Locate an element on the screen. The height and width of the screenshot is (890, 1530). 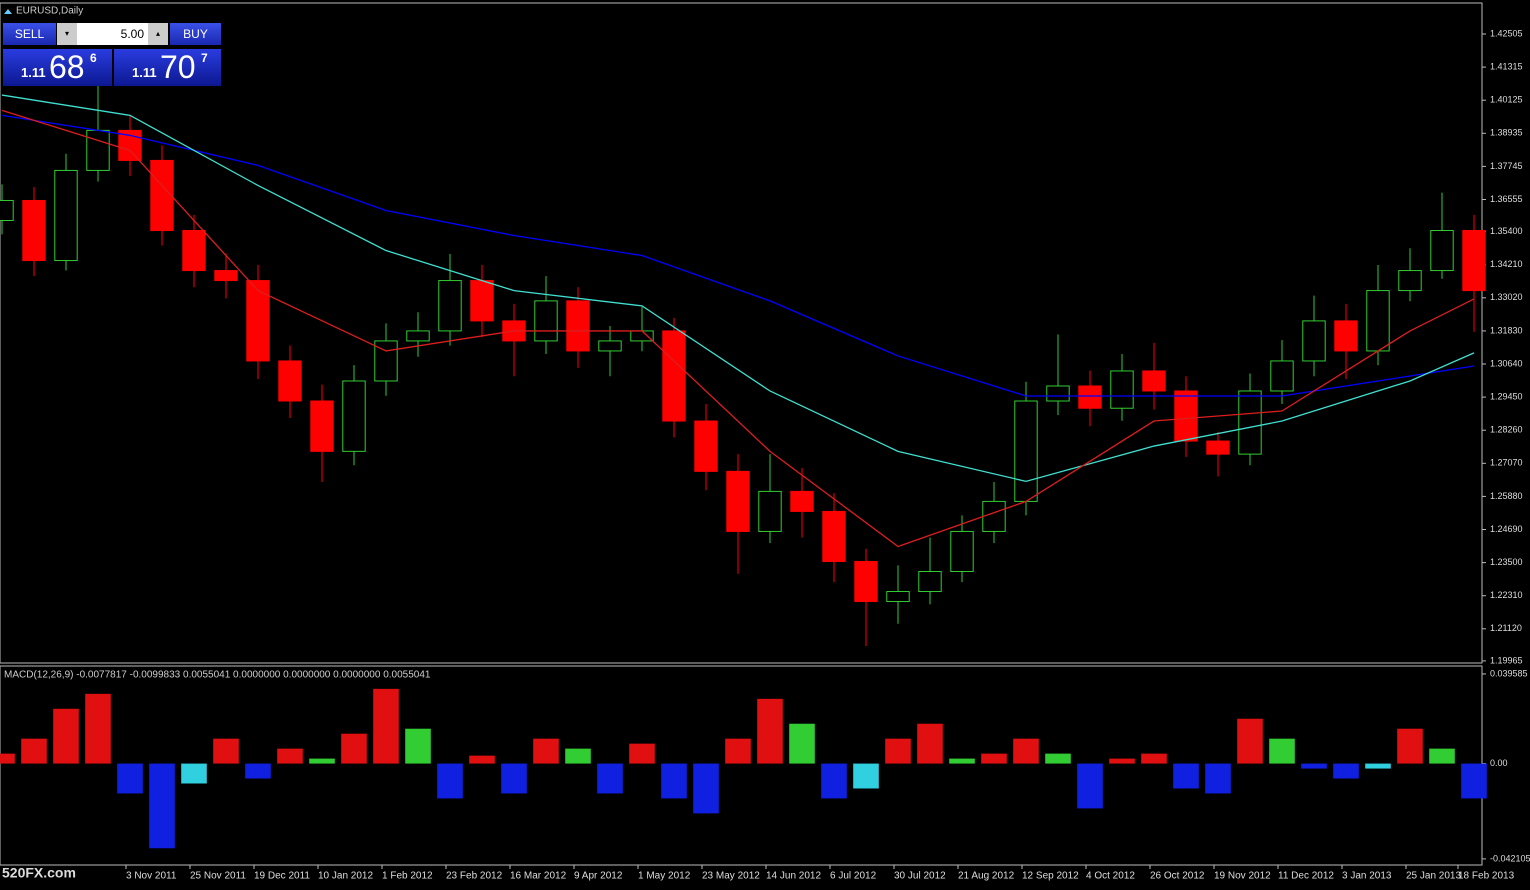
y-tick-label: 1.31830 is located at coordinates (1506, 330).